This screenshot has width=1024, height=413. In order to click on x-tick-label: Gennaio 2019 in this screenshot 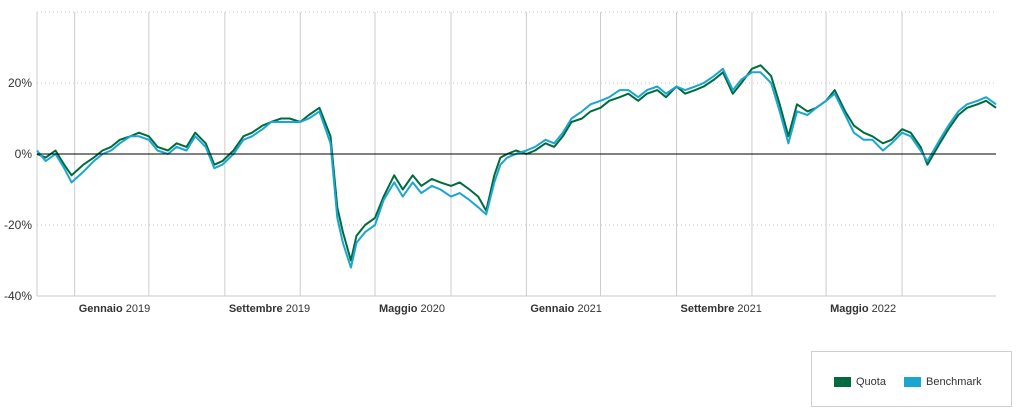, I will do `click(115, 309)`.